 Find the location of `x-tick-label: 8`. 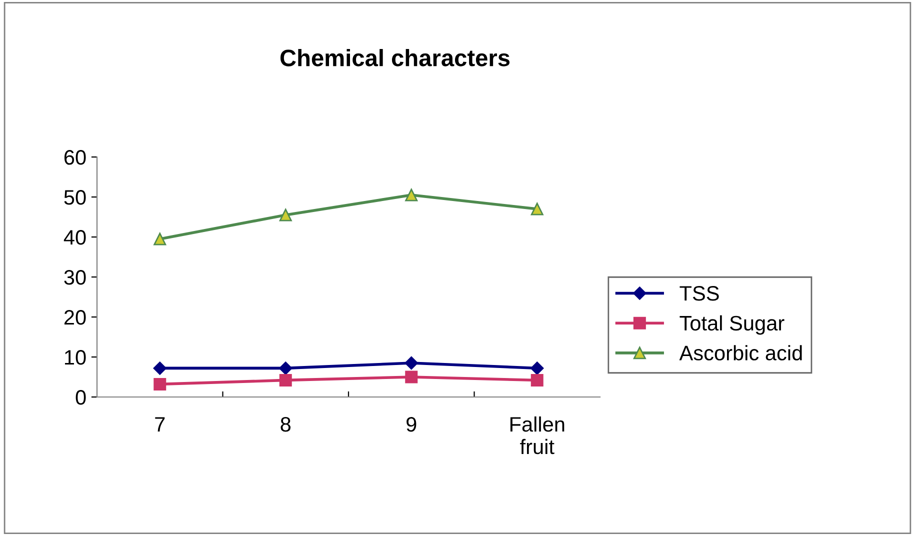

x-tick-label: 8 is located at coordinates (285, 424).